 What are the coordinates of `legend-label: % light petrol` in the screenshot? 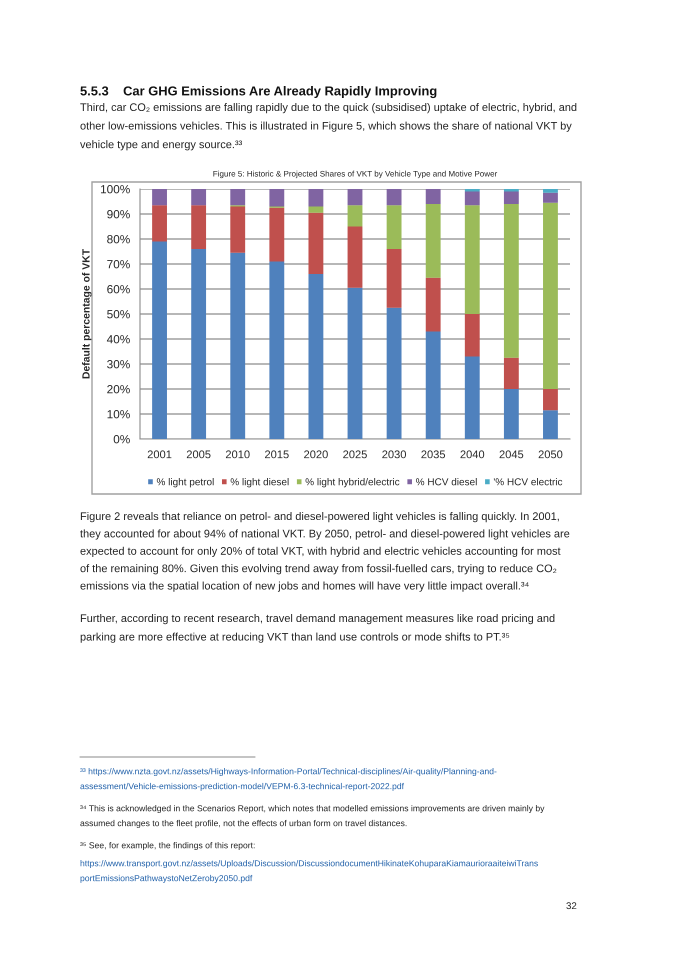 It's located at (185, 483).